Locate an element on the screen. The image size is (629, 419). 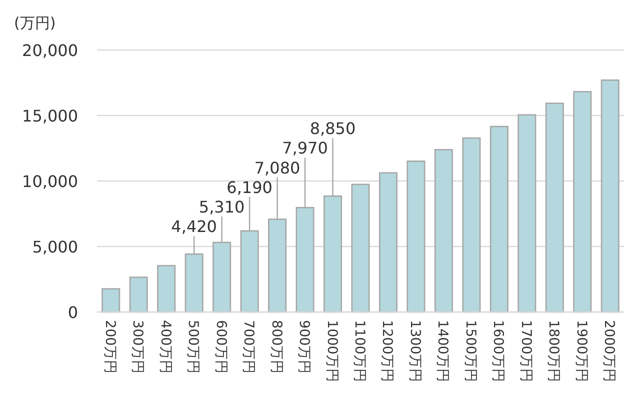
x-tick-label: 1500万円 is located at coordinates (470, 351).